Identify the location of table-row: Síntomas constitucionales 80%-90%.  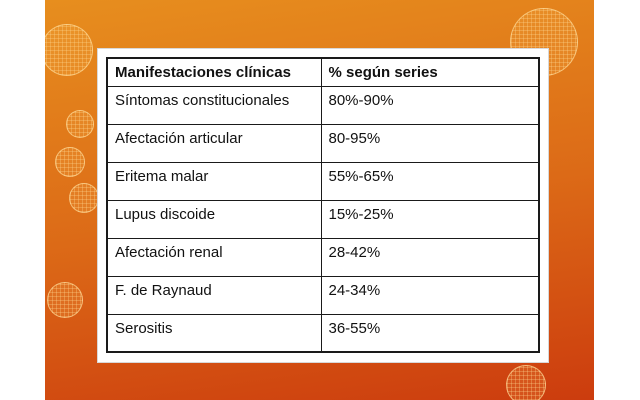
(323, 105).